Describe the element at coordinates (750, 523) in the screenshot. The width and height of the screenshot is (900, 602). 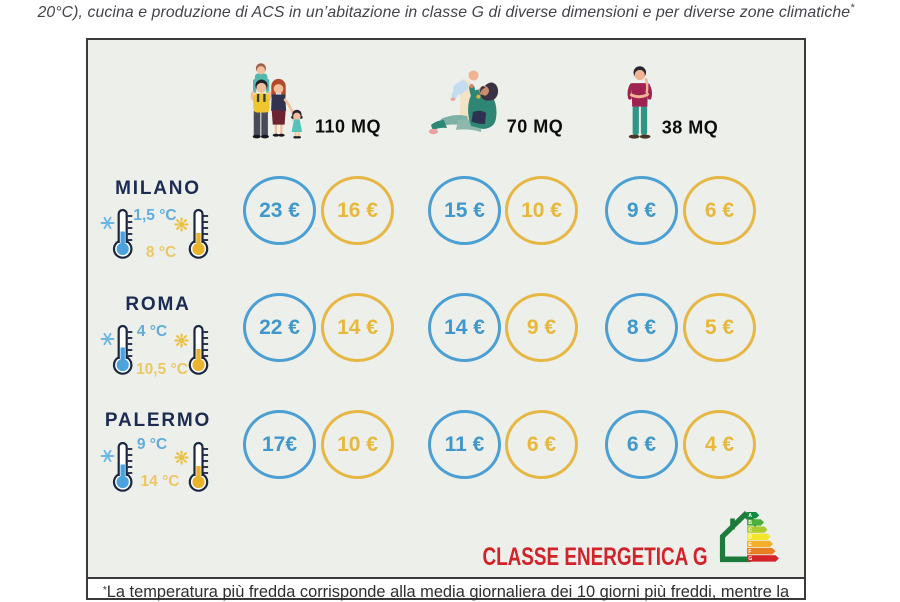
I see `svg-text: B` at that location.